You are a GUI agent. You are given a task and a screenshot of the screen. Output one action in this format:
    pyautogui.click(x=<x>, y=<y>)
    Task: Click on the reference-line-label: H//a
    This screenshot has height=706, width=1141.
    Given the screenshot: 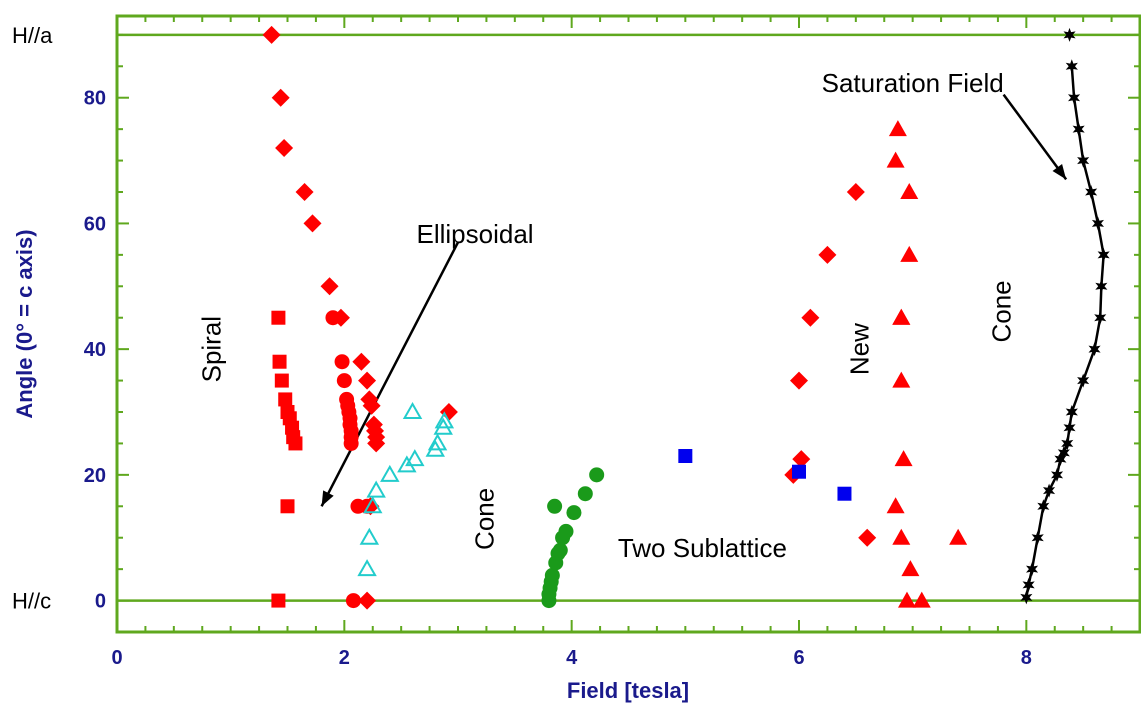 What is the action you would take?
    pyautogui.click(x=32, y=35)
    